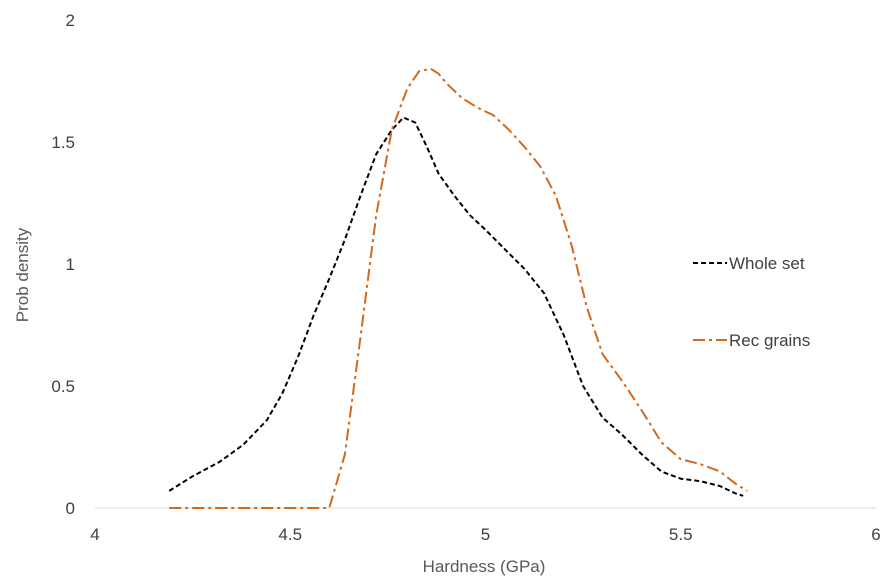  I want to click on x-tick-label: 5.5, so click(681, 534).